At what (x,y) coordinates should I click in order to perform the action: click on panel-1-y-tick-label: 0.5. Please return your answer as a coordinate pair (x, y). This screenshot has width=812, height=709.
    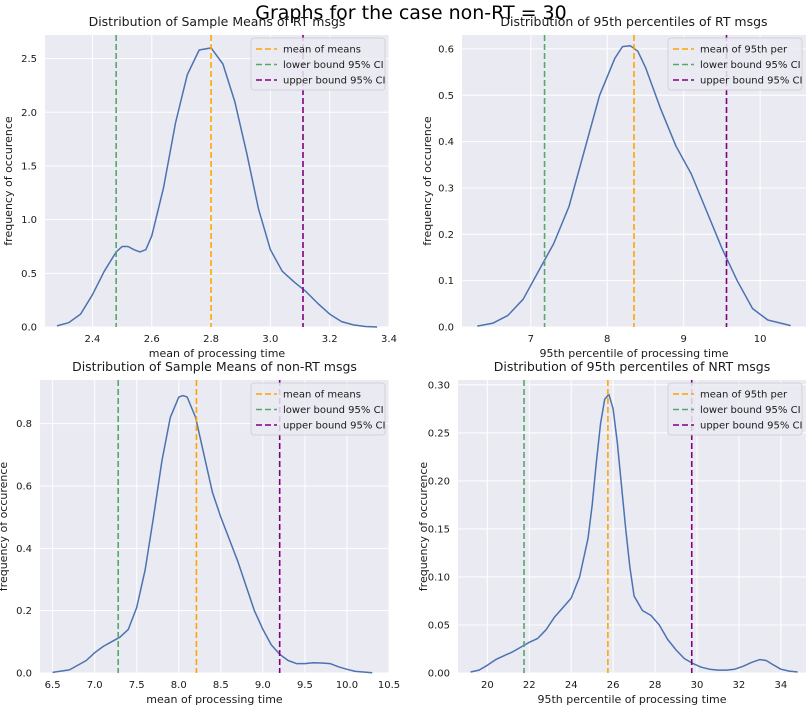
    Looking at the image, I should click on (29, 274).